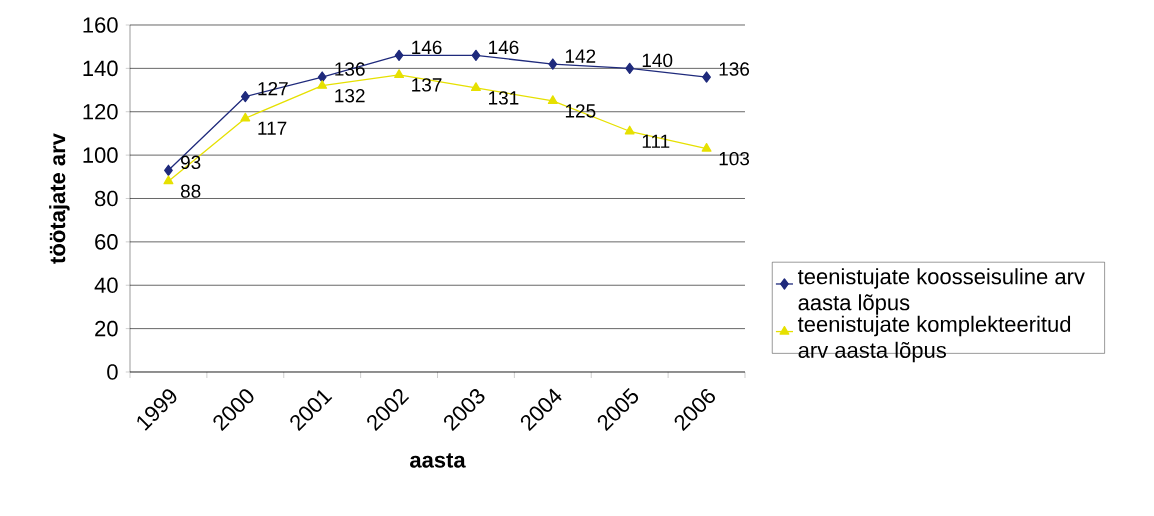 The width and height of the screenshot is (1154, 516). I want to click on y-tick-label: 80, so click(106, 198).